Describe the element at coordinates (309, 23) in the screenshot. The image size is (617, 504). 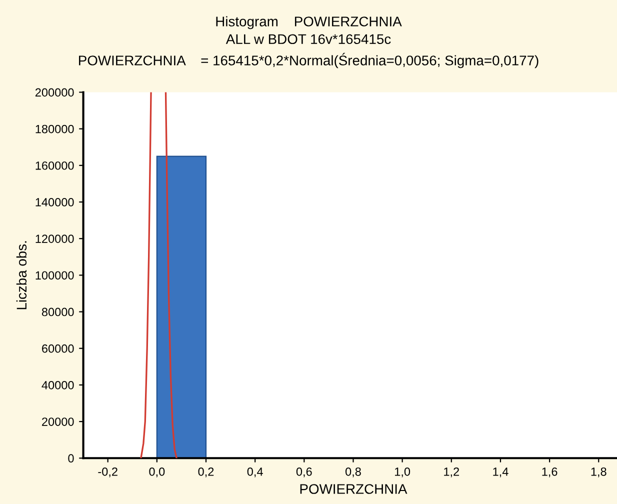
I see `chart-title: Histogram POWIERZCHNIA` at that location.